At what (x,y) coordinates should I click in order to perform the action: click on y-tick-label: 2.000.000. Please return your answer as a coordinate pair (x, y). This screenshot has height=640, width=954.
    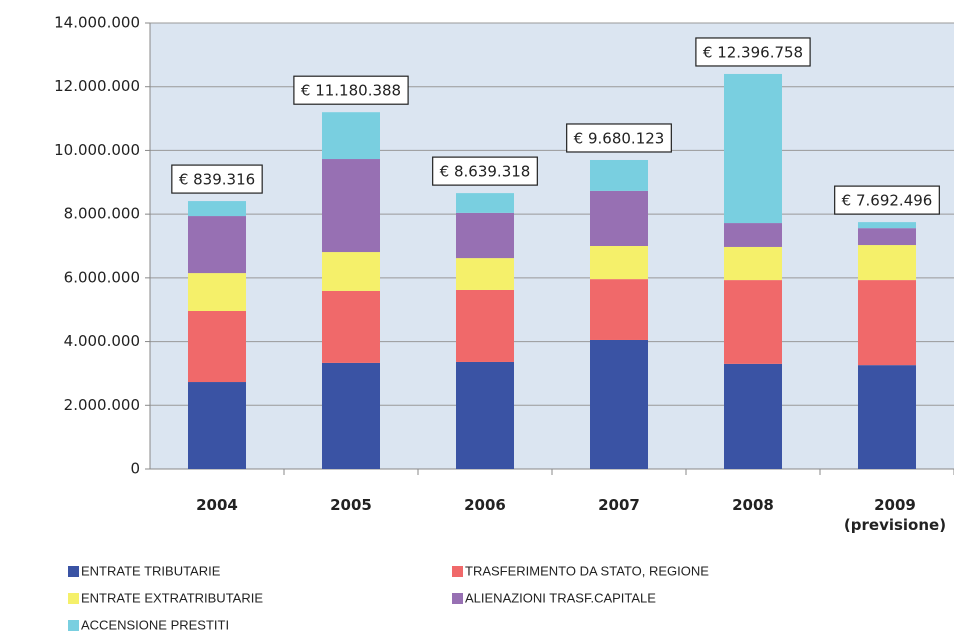
    Looking at the image, I should click on (102, 405).